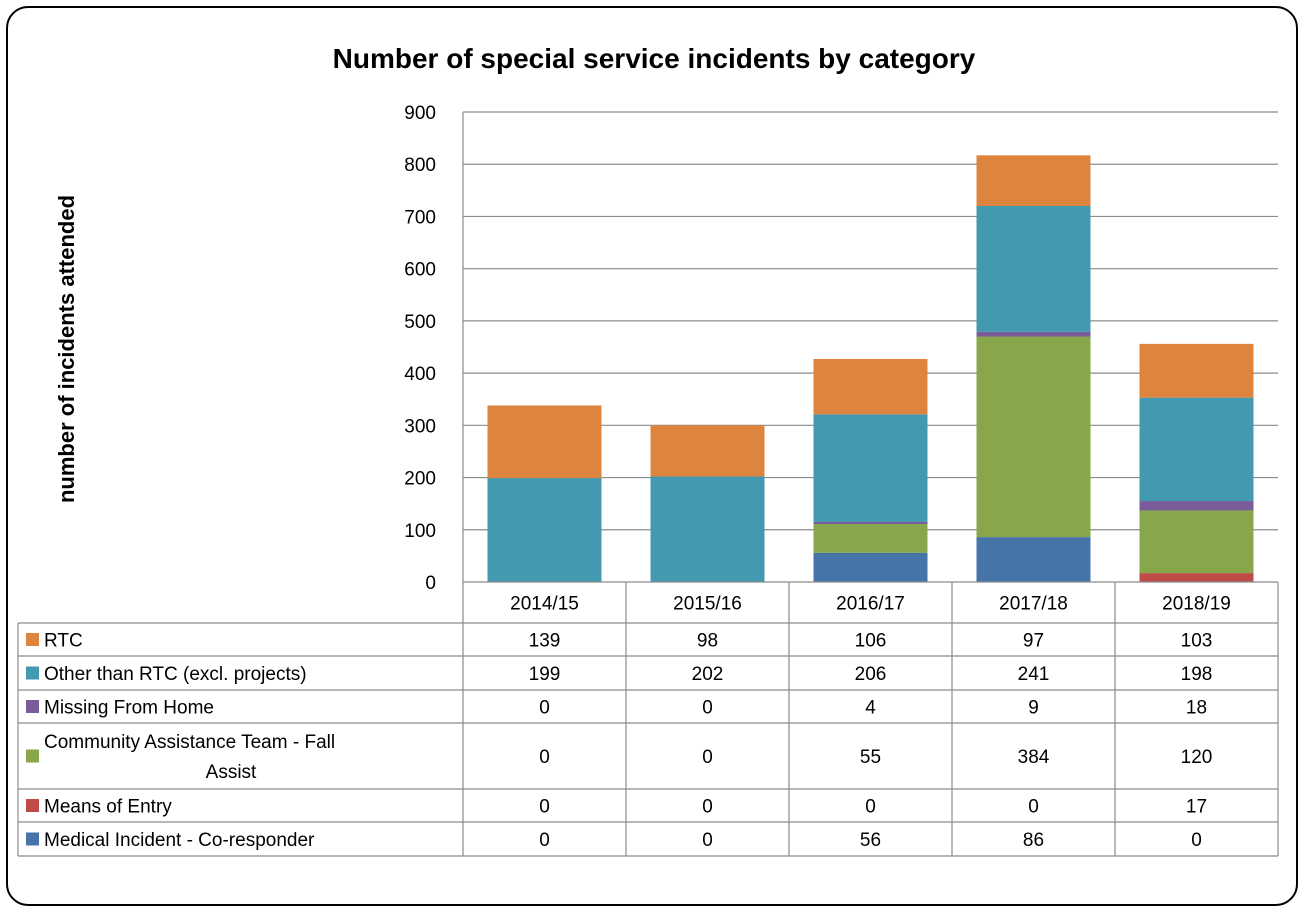 The height and width of the screenshot is (913, 1306). I want to click on table-cell-value: 106, so click(871, 641).